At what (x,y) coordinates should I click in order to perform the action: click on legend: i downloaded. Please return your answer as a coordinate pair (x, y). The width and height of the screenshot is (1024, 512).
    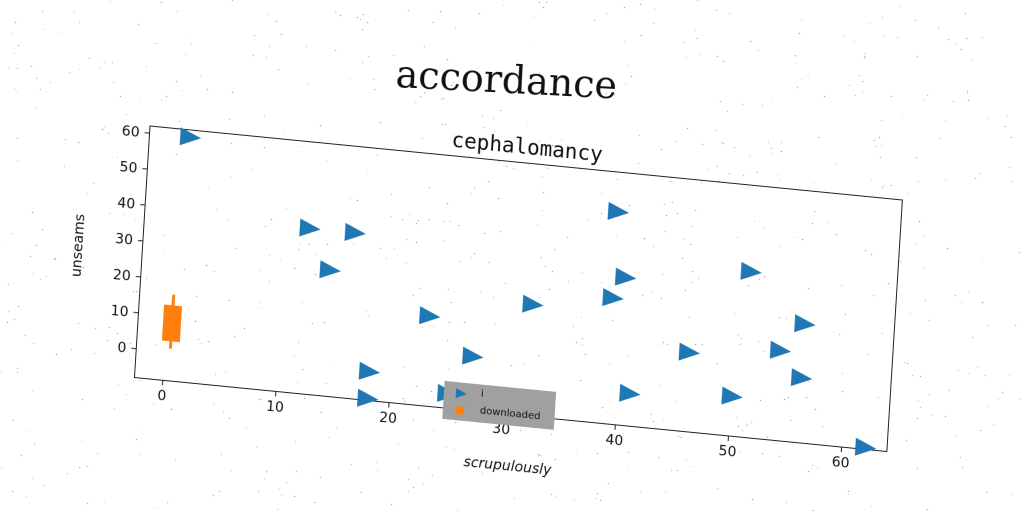
    Looking at the image, I should click on (499, 405).